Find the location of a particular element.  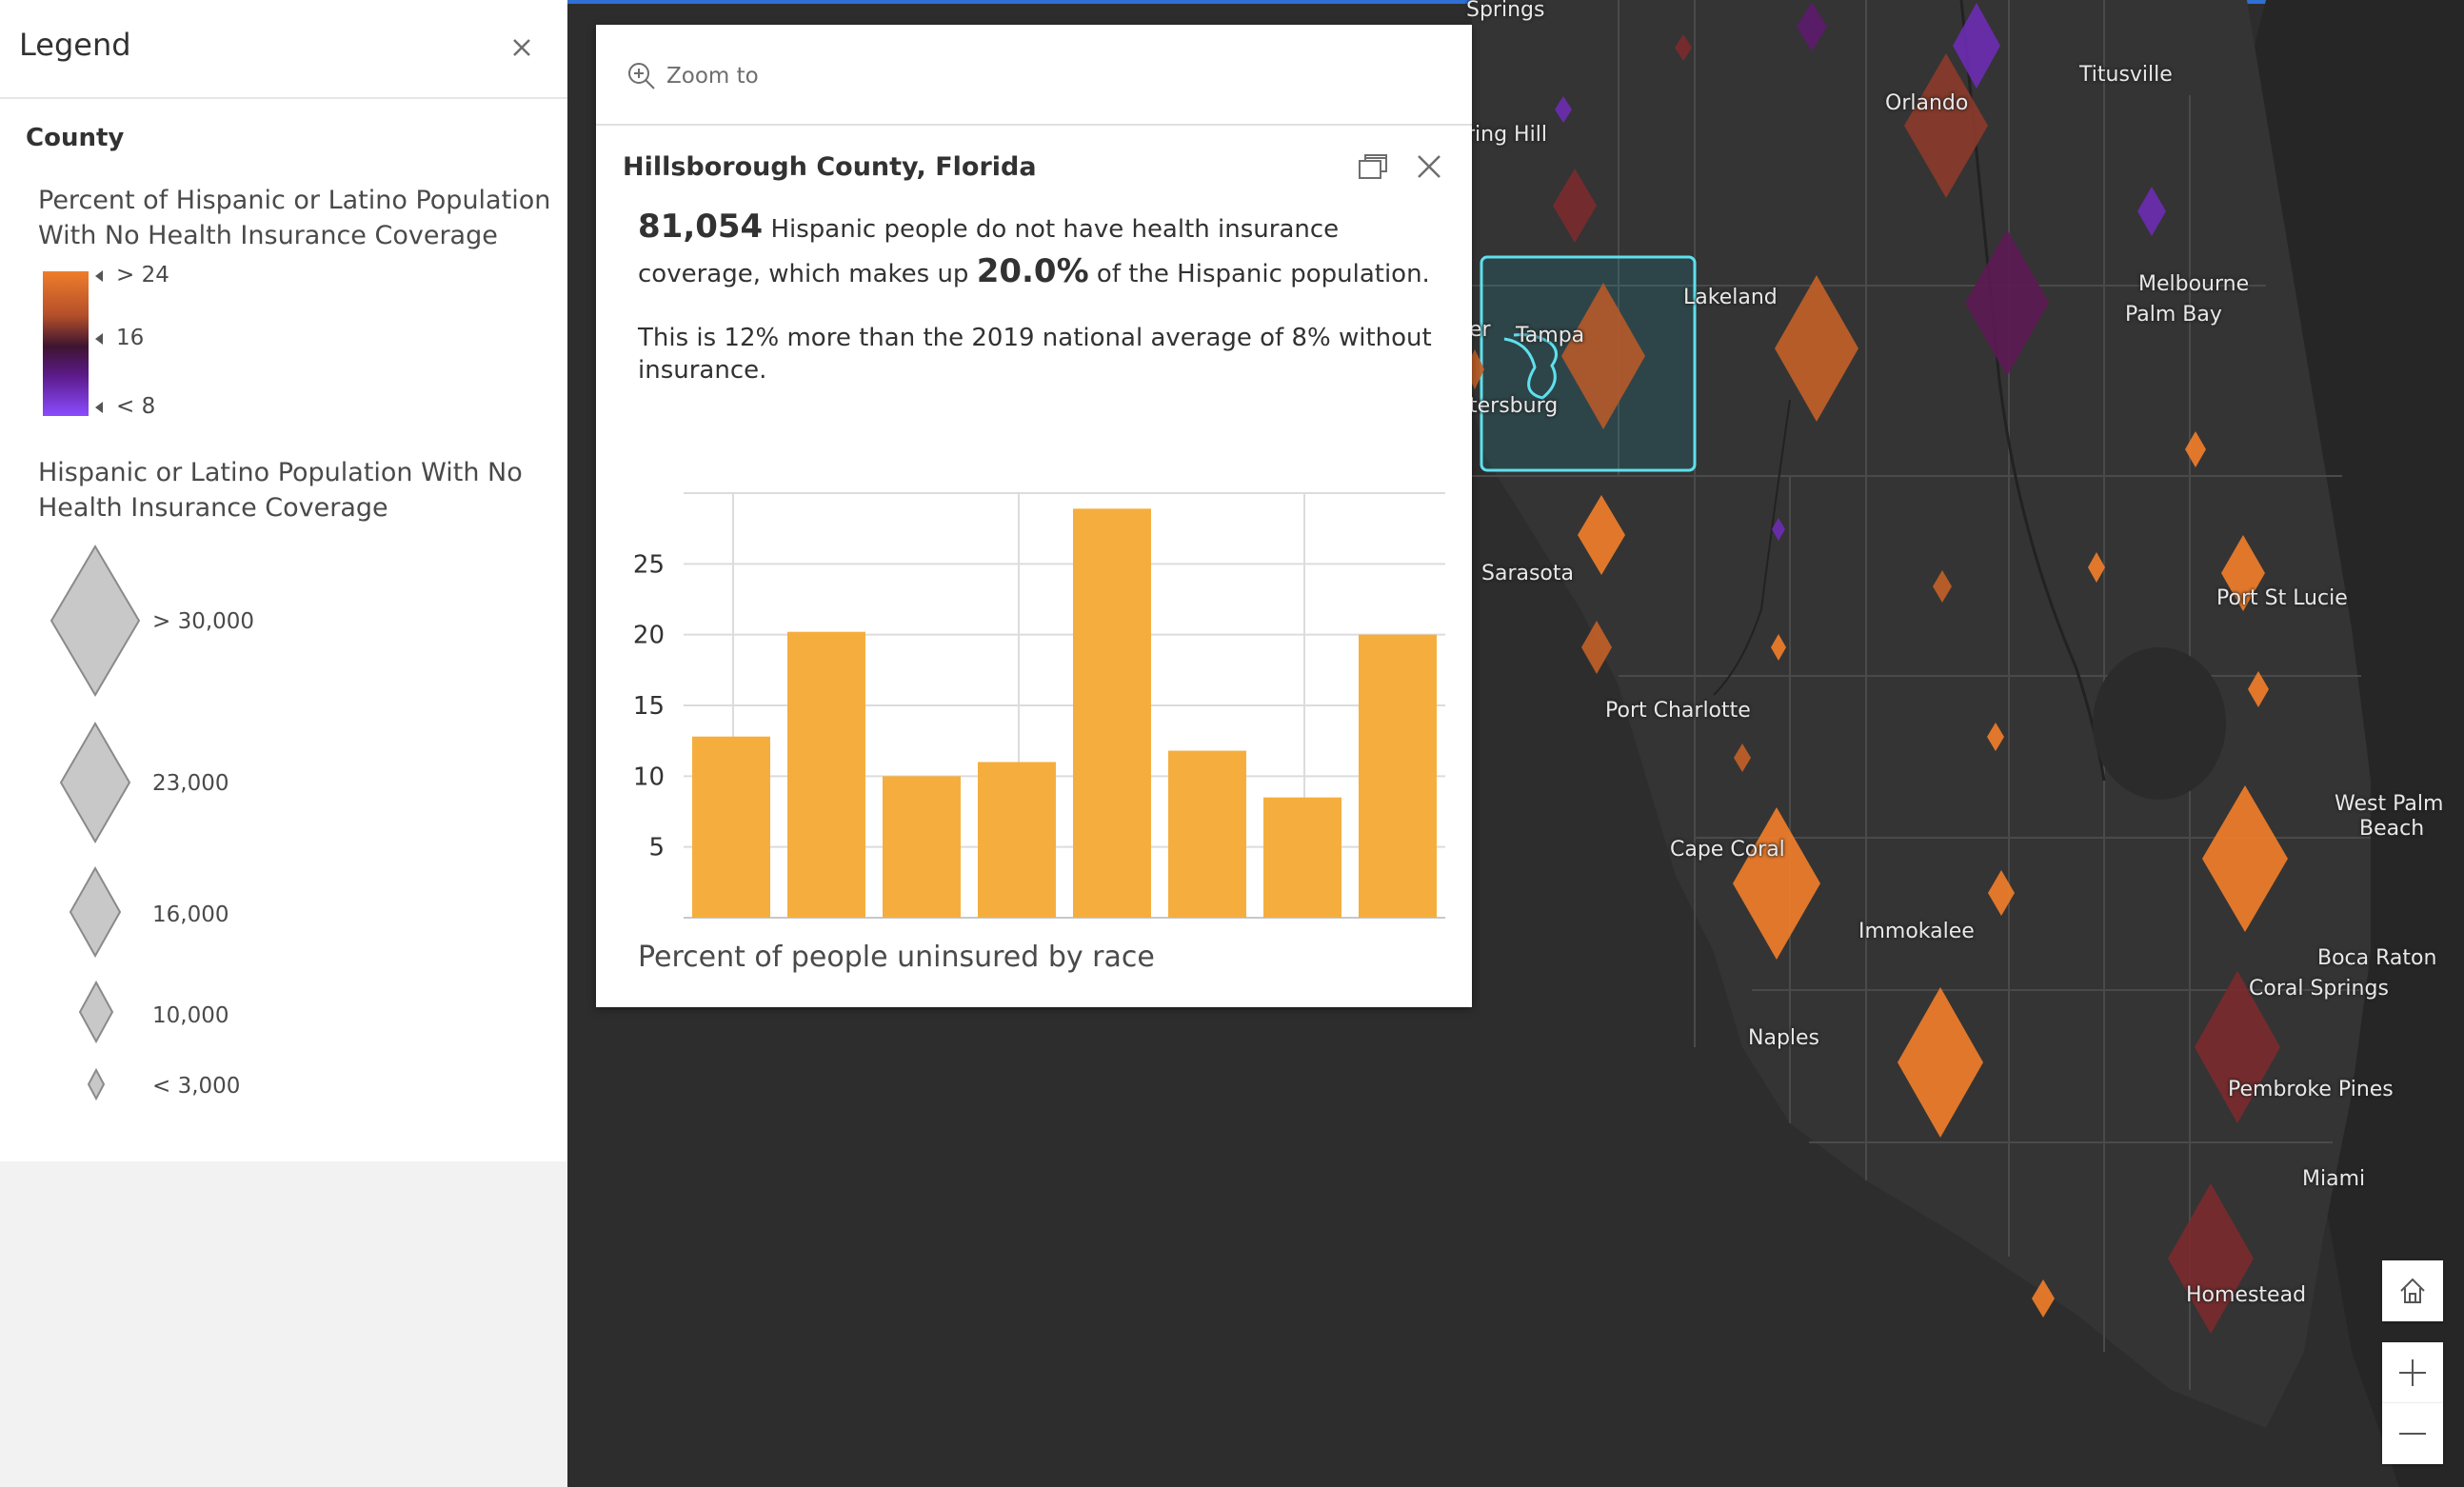

city-label: ring Hill is located at coordinates (1506, 135).